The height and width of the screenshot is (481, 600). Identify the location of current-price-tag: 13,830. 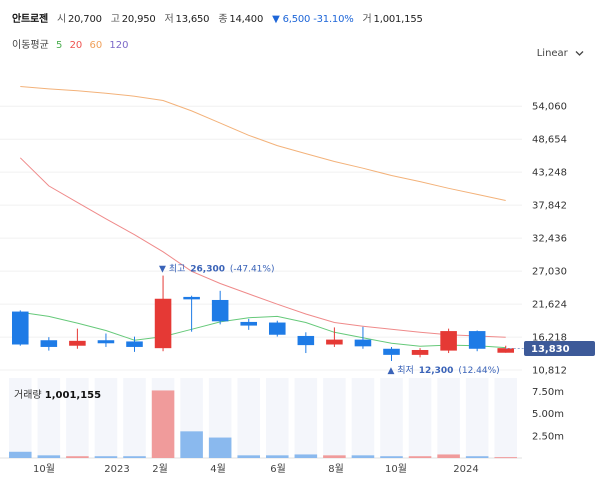
(559, 348).